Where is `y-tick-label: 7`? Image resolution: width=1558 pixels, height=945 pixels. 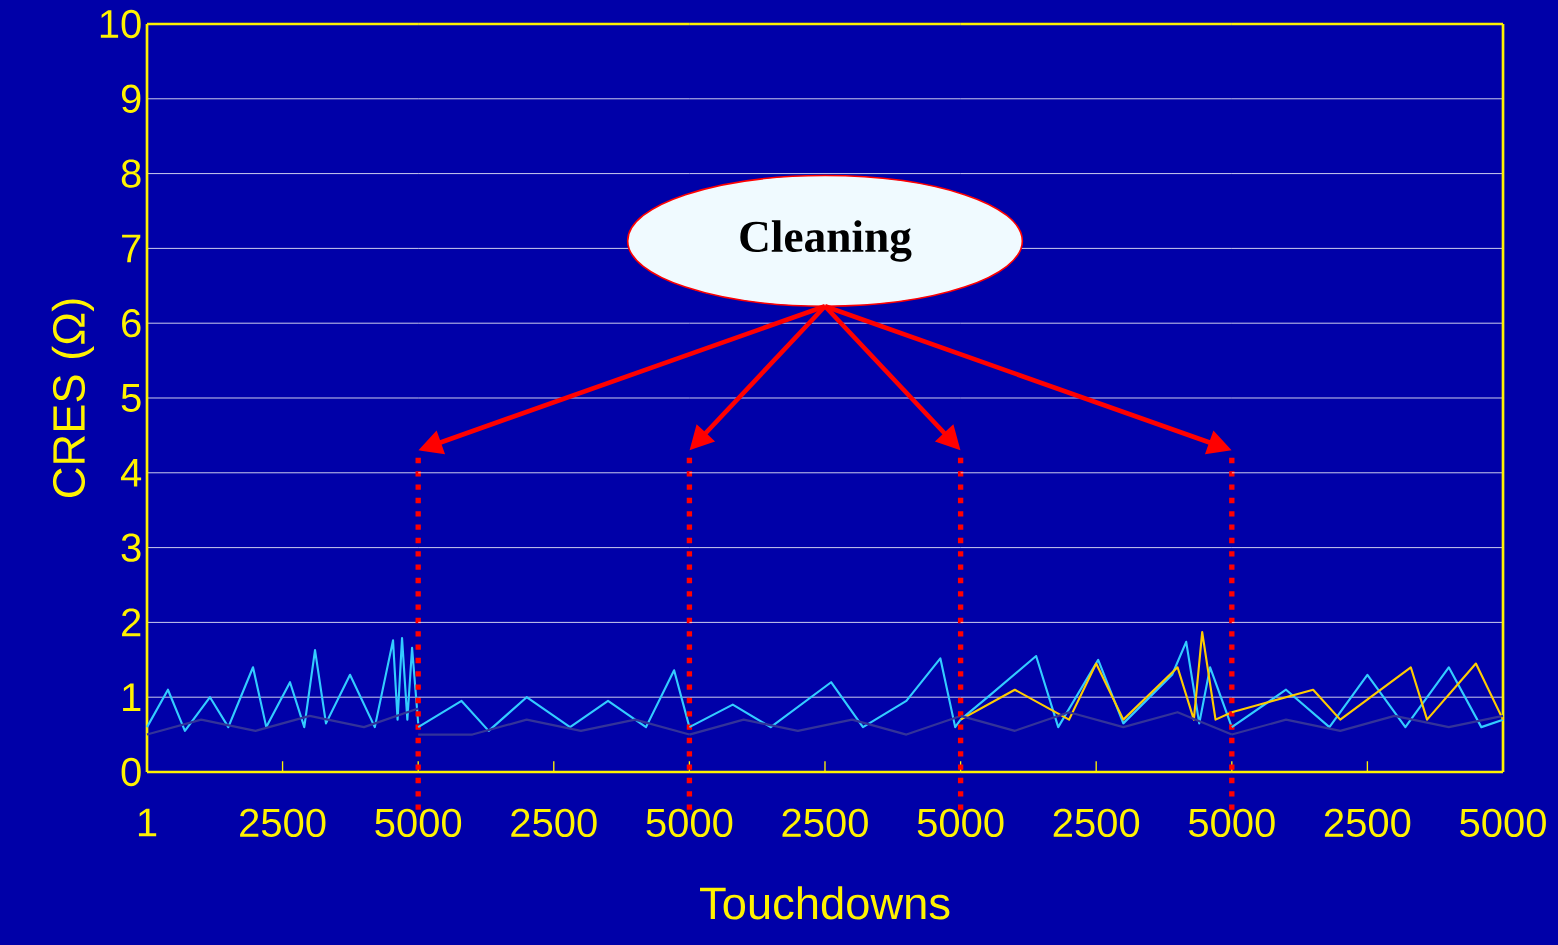
y-tick-label: 7 is located at coordinates (131, 248).